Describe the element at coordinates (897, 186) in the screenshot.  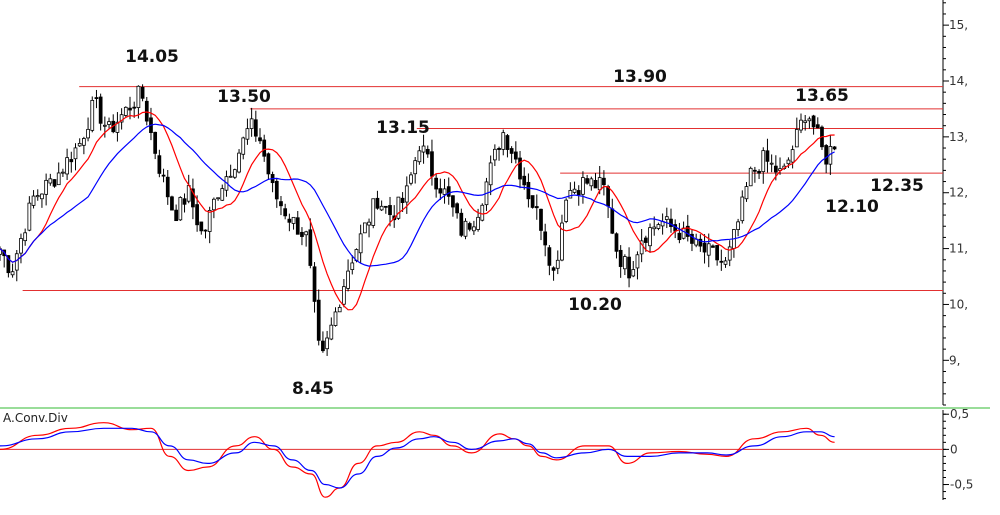
I see `level-label: 12.35` at that location.